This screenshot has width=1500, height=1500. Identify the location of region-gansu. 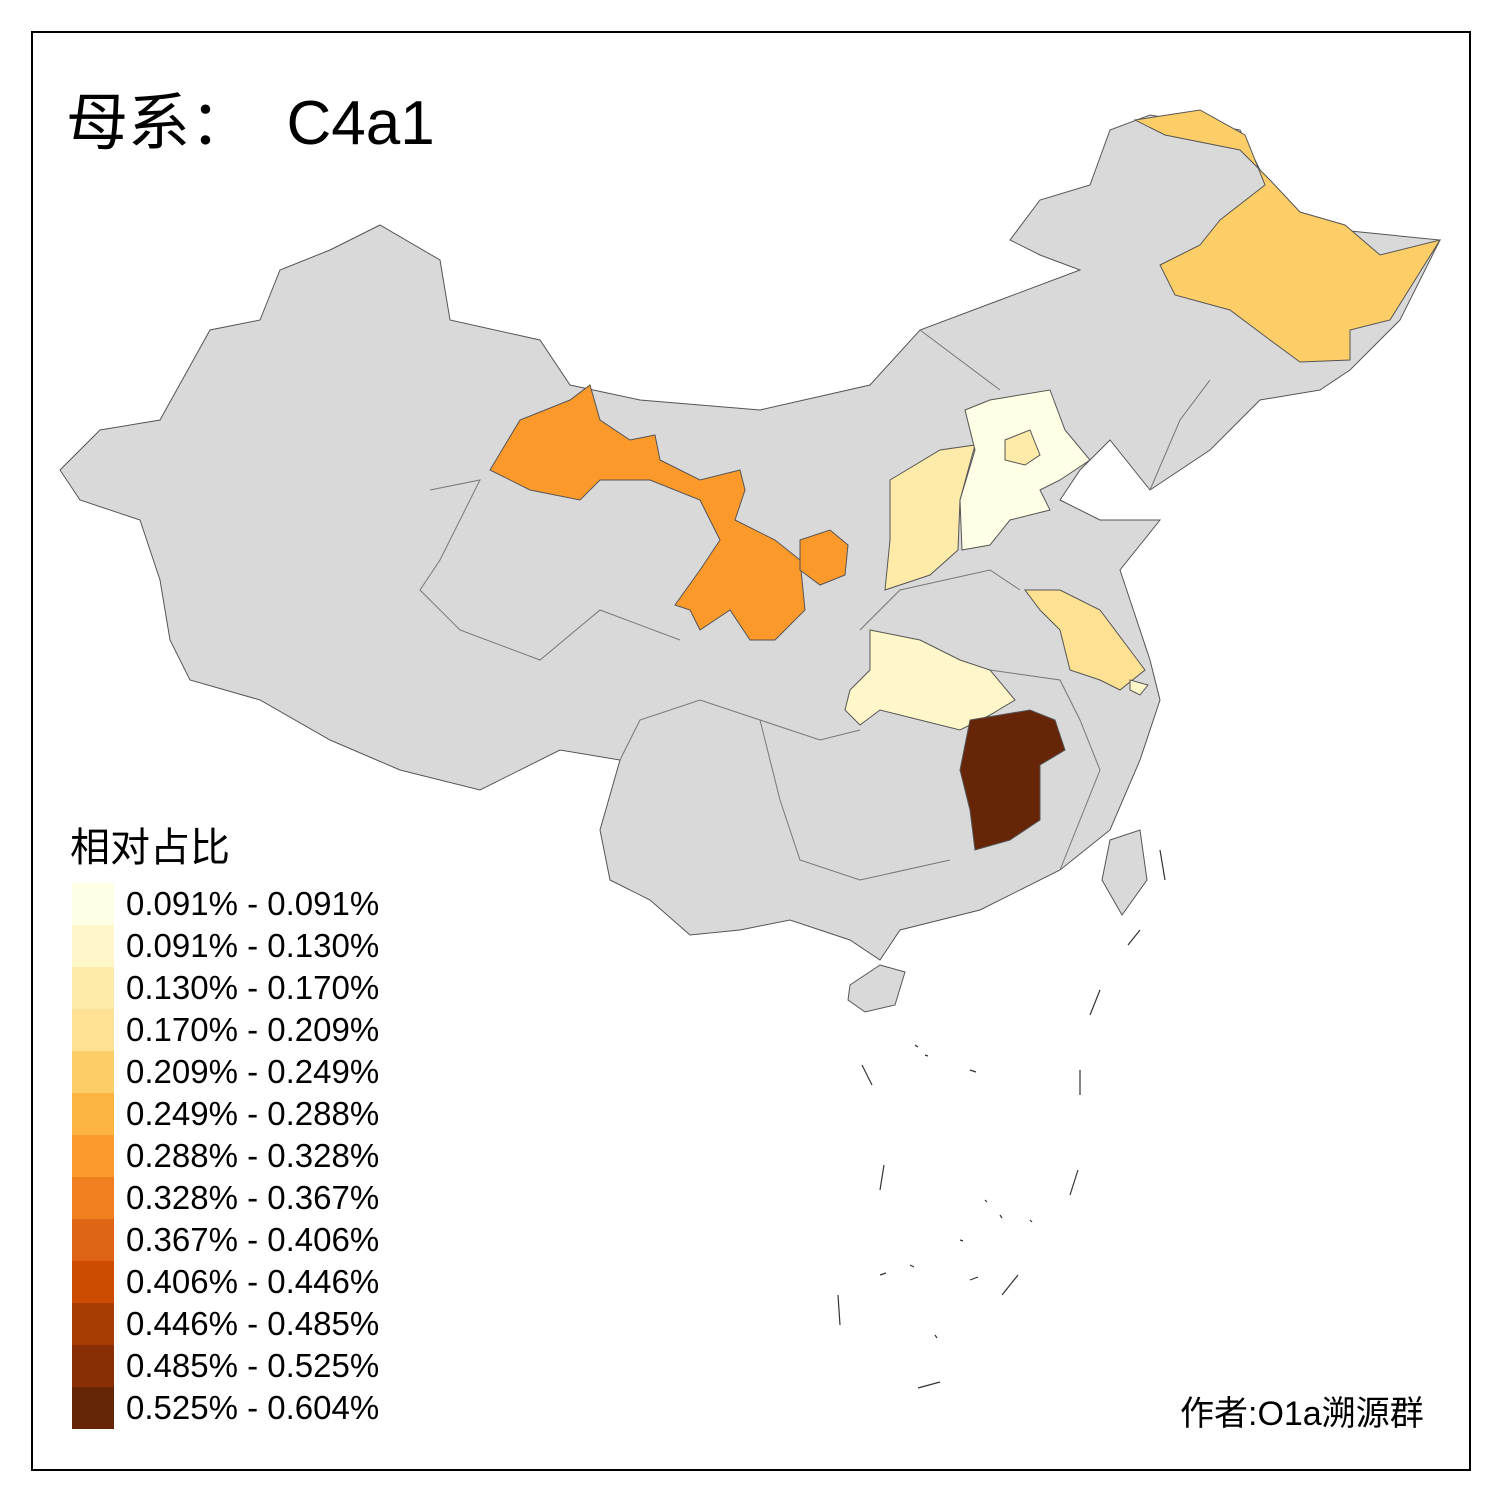
(647, 512).